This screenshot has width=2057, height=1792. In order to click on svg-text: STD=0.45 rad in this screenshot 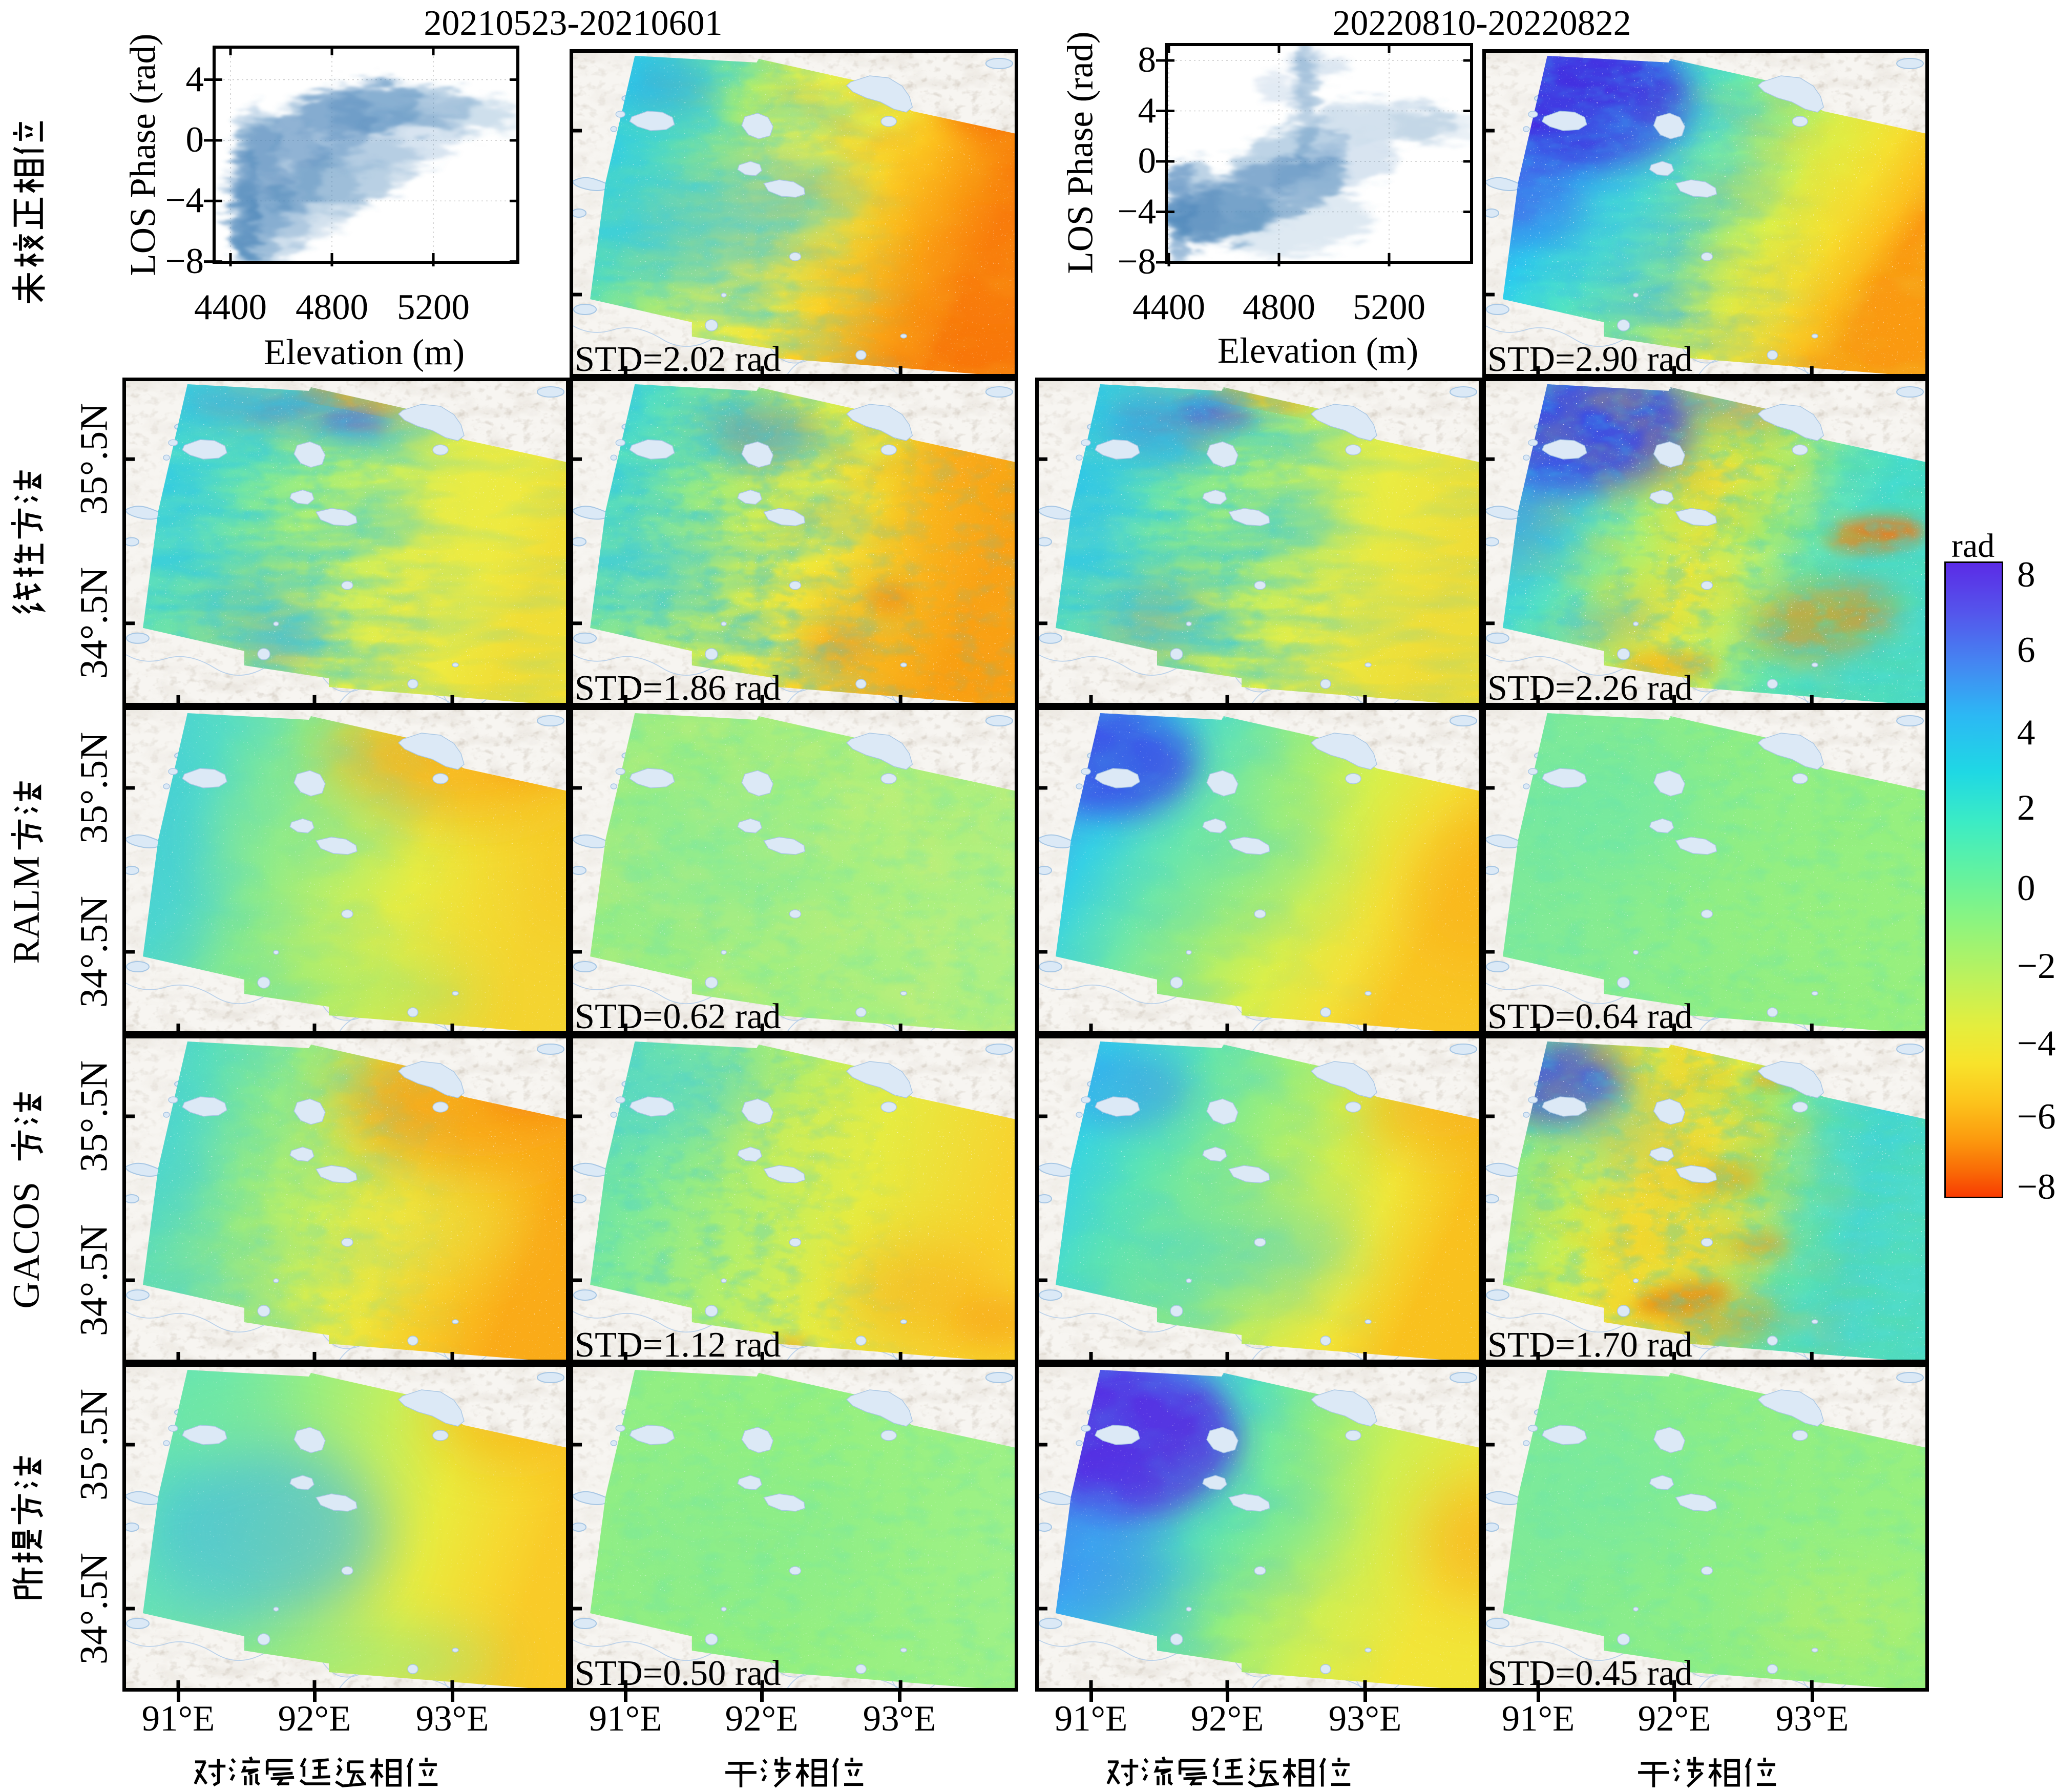, I will do `click(1590, 1673)`.